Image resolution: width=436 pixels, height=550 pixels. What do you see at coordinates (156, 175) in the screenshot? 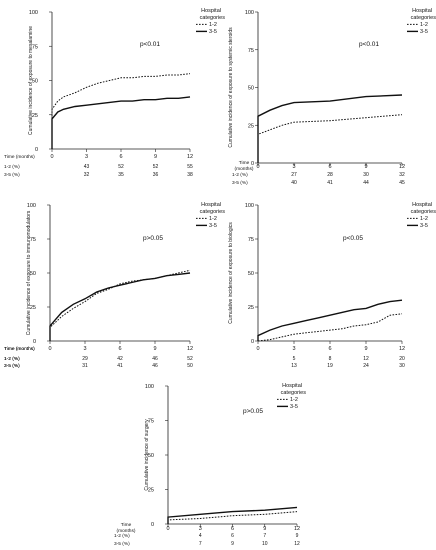
I see `table-cell-3-5: 36` at bounding box center [156, 175].